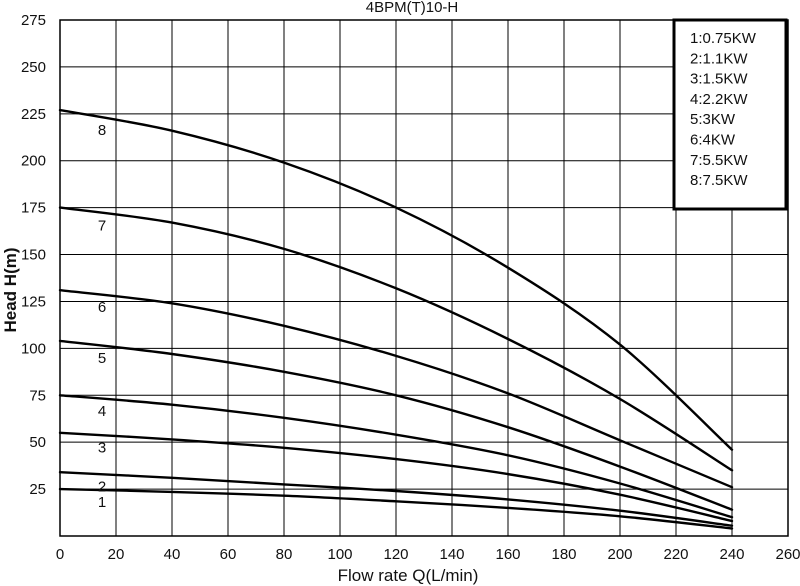 The width and height of the screenshot is (800, 586). I want to click on curve-label-5: 5, so click(102, 358).